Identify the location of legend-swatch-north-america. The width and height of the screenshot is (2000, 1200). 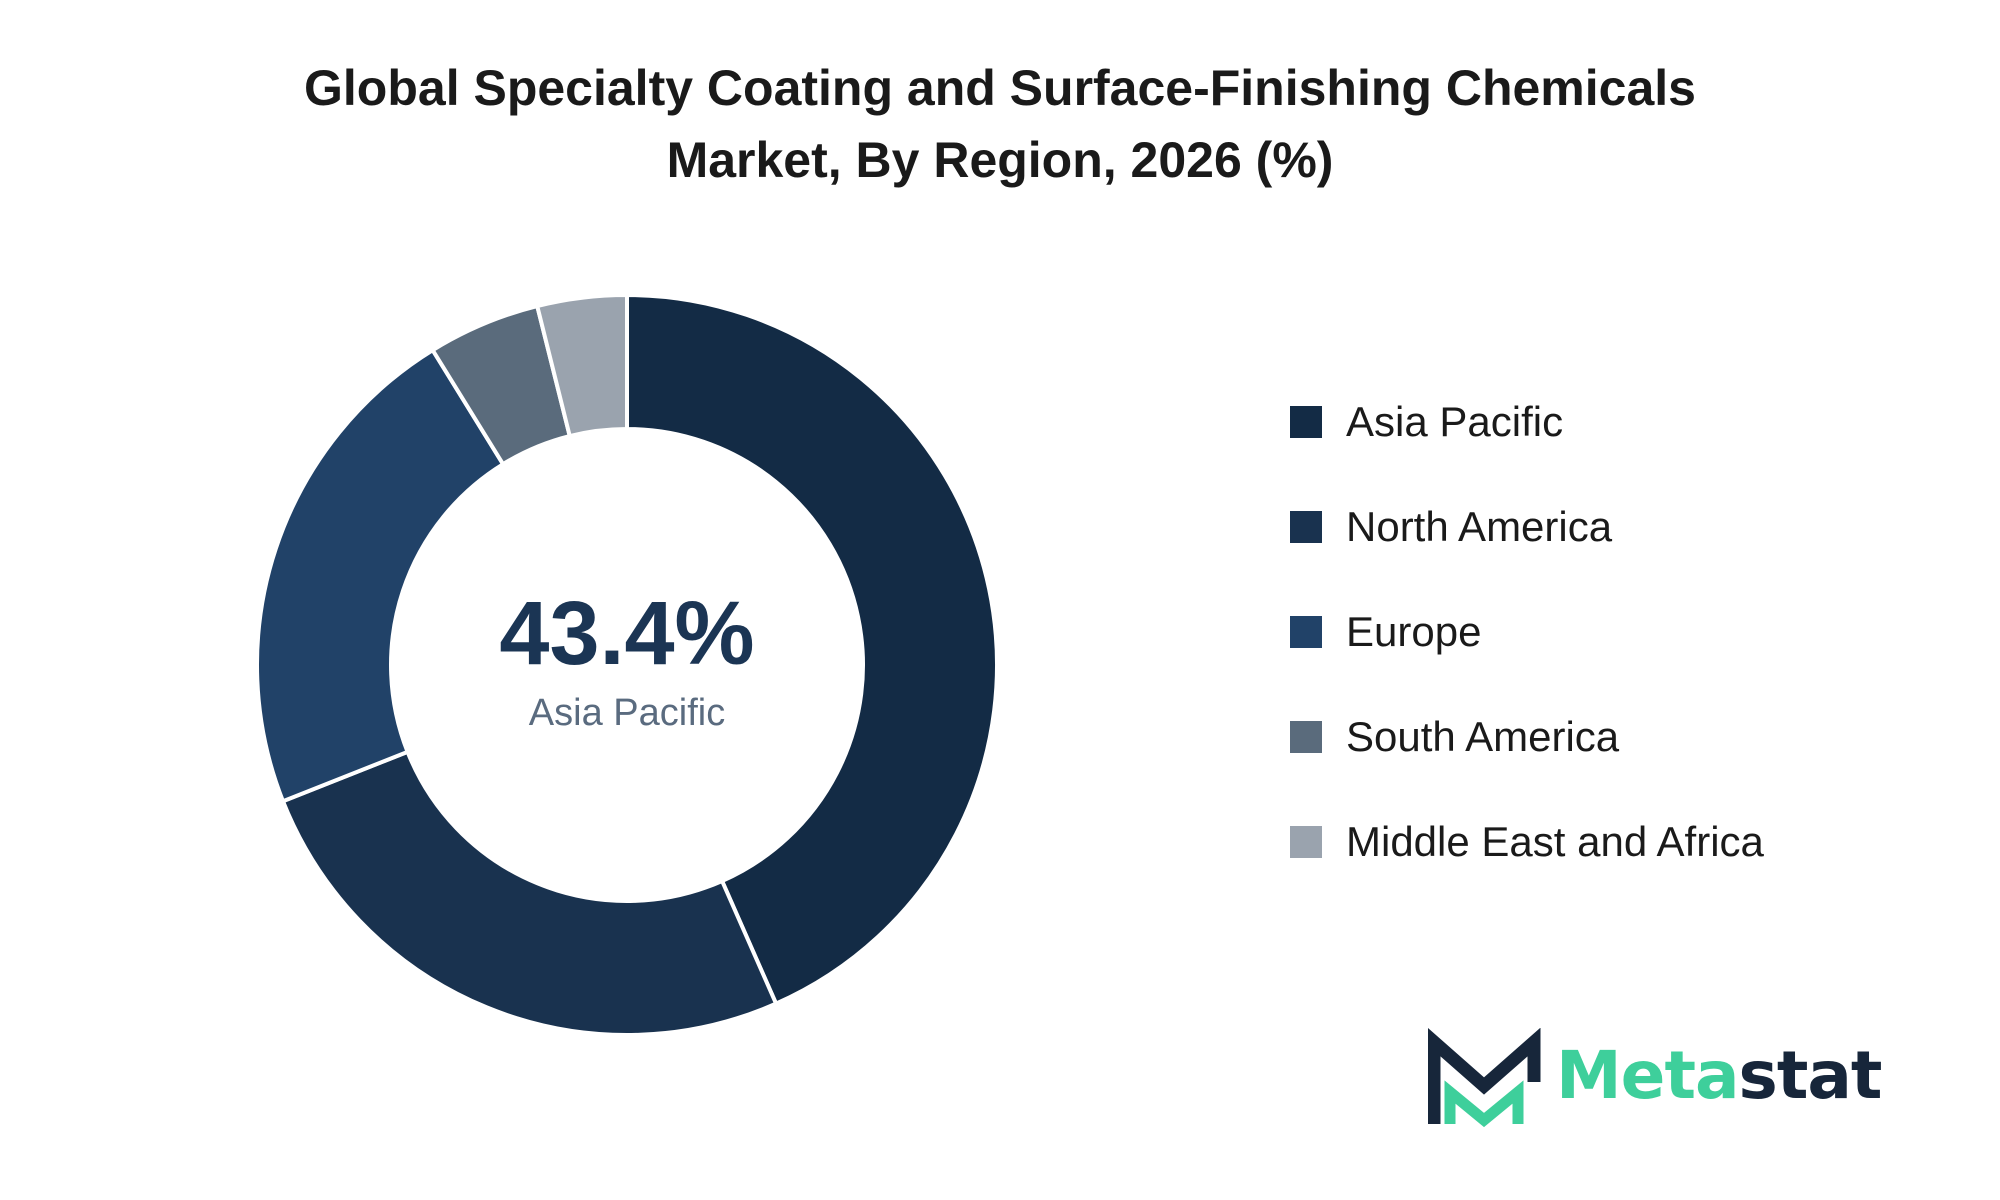
(1306, 527).